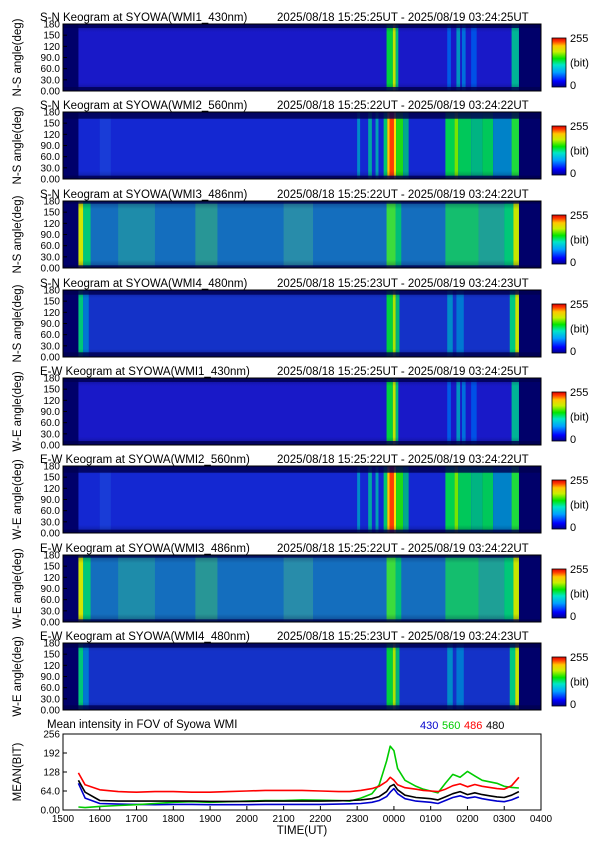 Image resolution: width=595 pixels, height=842 pixels. What do you see at coordinates (51, 735) in the screenshot?
I see `chart-ytick-label: 256` at bounding box center [51, 735].